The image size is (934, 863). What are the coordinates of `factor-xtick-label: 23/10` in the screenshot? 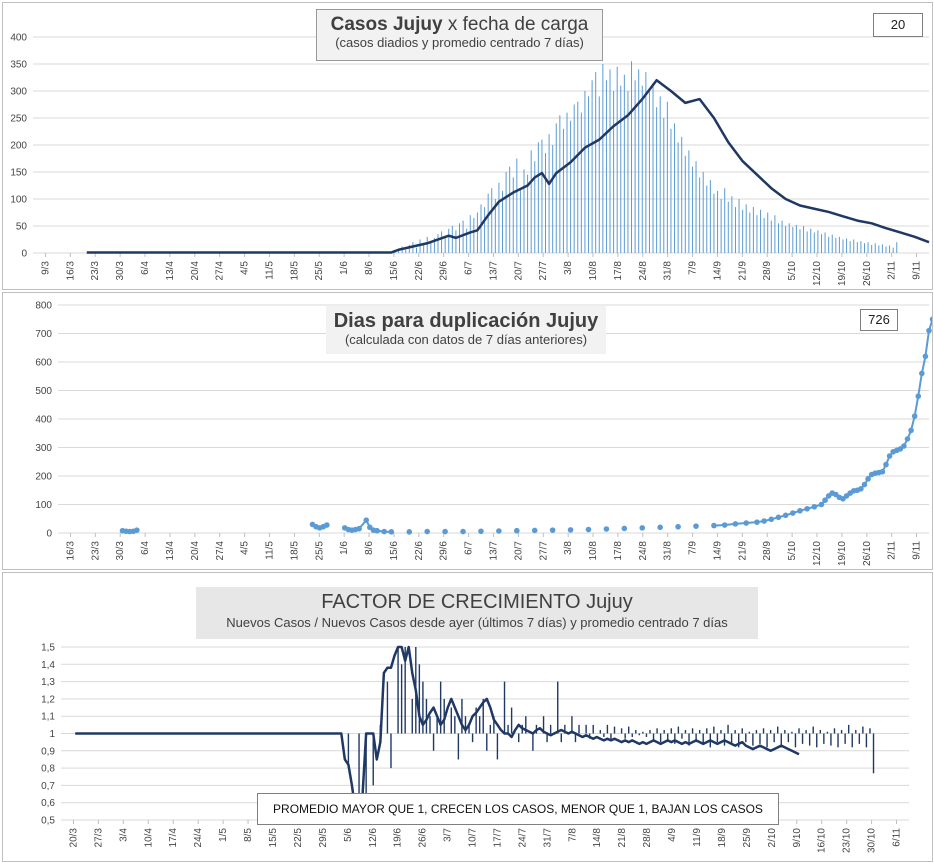 It's located at (847, 840).